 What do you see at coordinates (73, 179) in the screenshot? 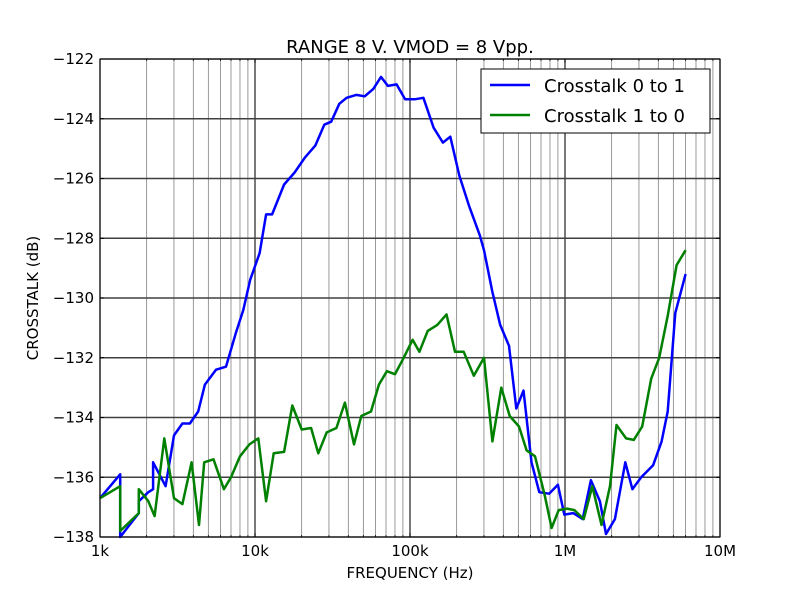
I see `y-tick-label: −126` at bounding box center [73, 179].